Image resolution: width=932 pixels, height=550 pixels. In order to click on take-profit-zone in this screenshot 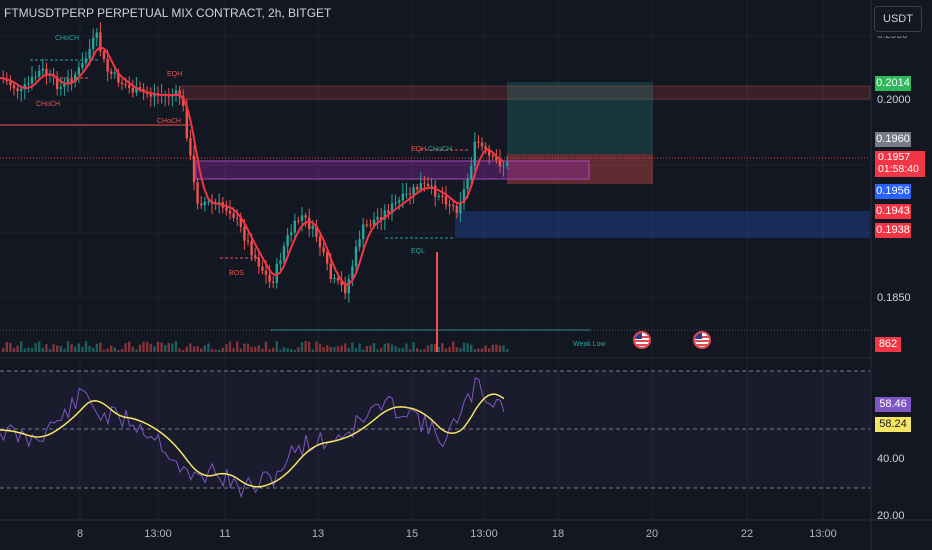, I will do `click(580, 118)`.